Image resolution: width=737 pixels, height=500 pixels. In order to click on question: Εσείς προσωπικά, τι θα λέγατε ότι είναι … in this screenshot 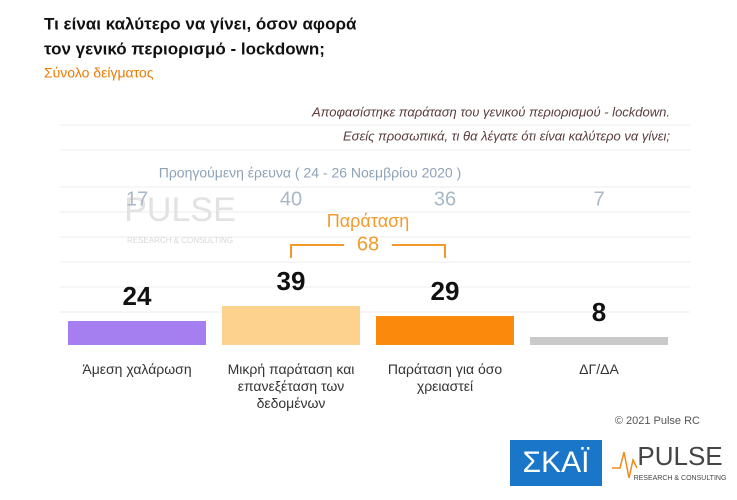, I will do `click(506, 135)`.